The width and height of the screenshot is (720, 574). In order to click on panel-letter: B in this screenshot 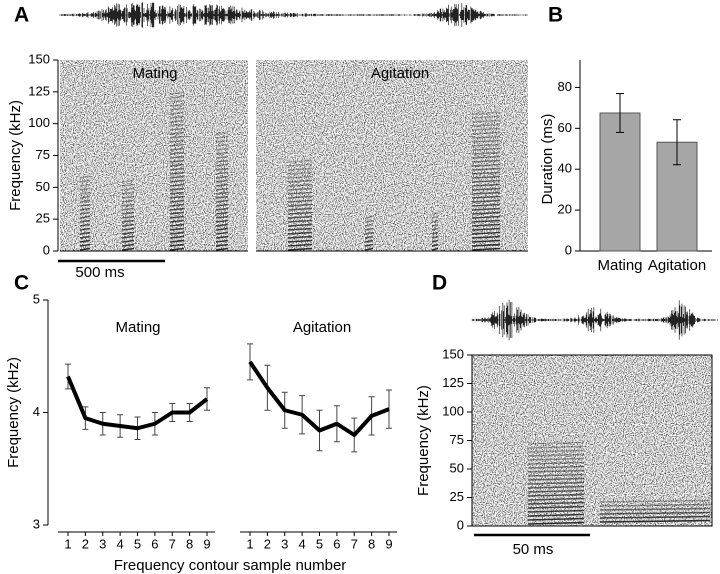, I will do `click(555, 15)`.